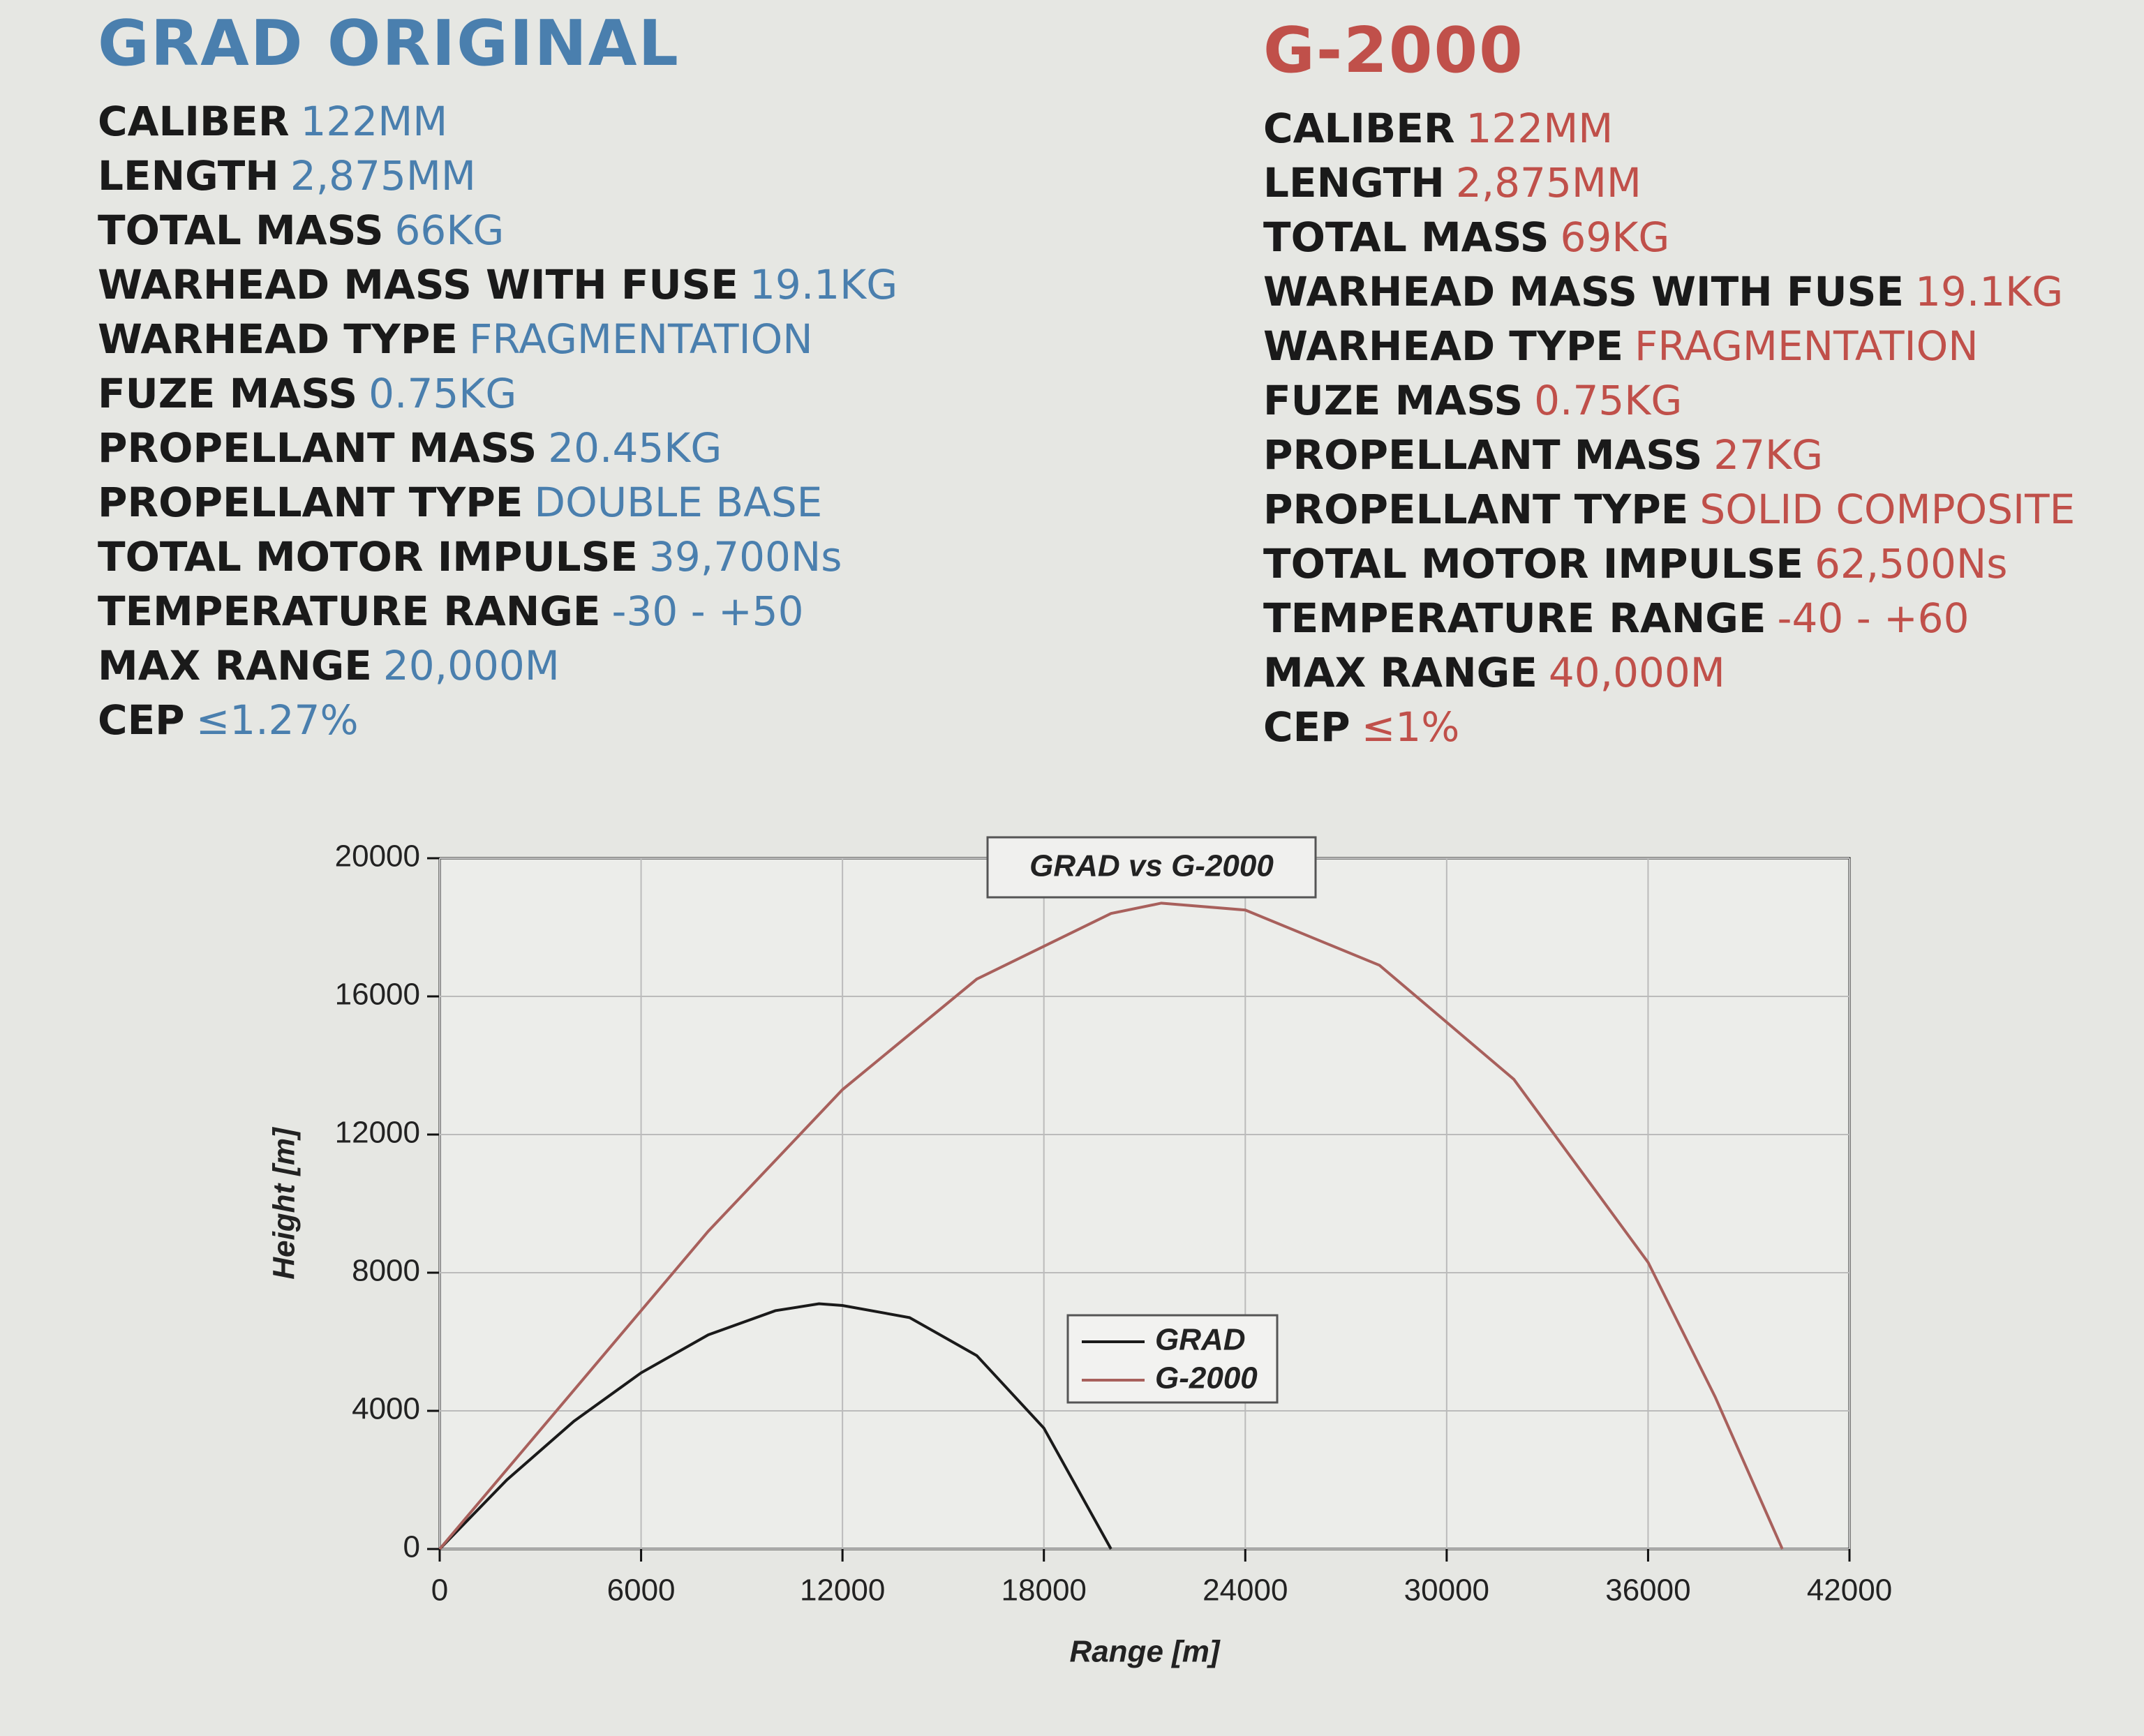  Describe the element at coordinates (1245, 1590) in the screenshot. I see `x-tick-label: 24000` at that location.